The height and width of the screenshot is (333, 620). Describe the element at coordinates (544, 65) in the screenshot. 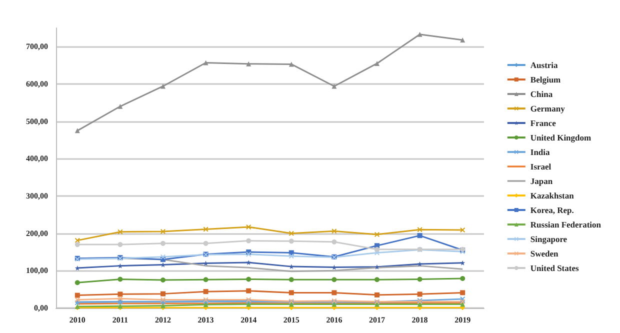

I see `legend-label: Austria` at that location.